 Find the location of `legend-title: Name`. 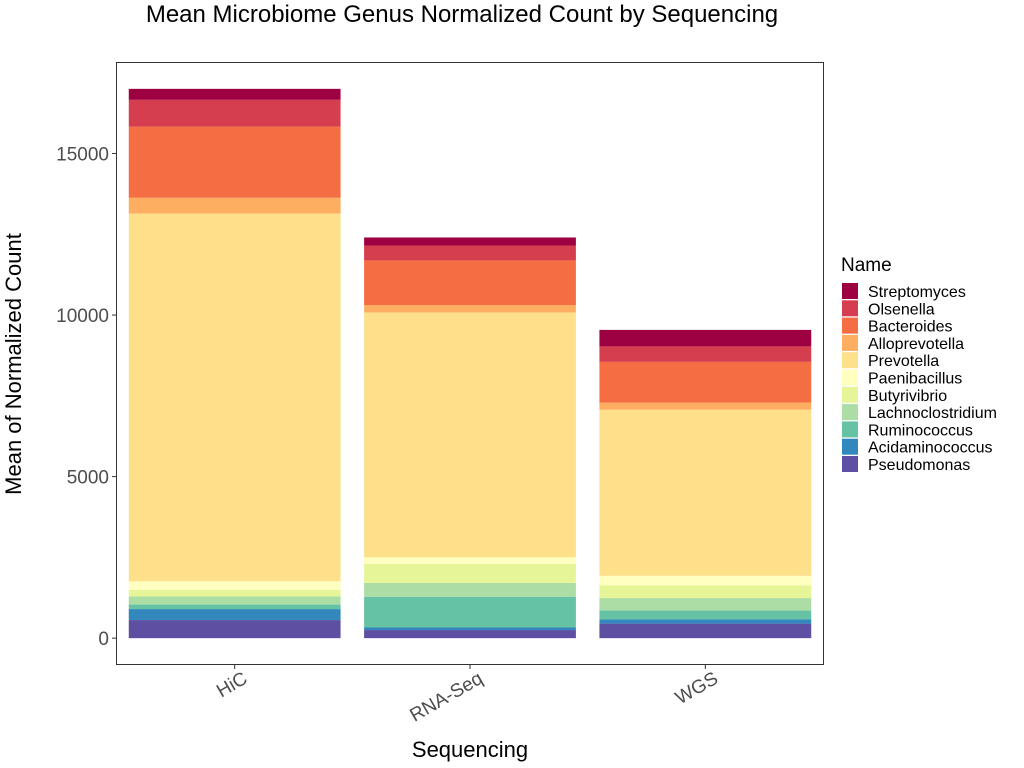

legend-title: Name is located at coordinates (866, 265).